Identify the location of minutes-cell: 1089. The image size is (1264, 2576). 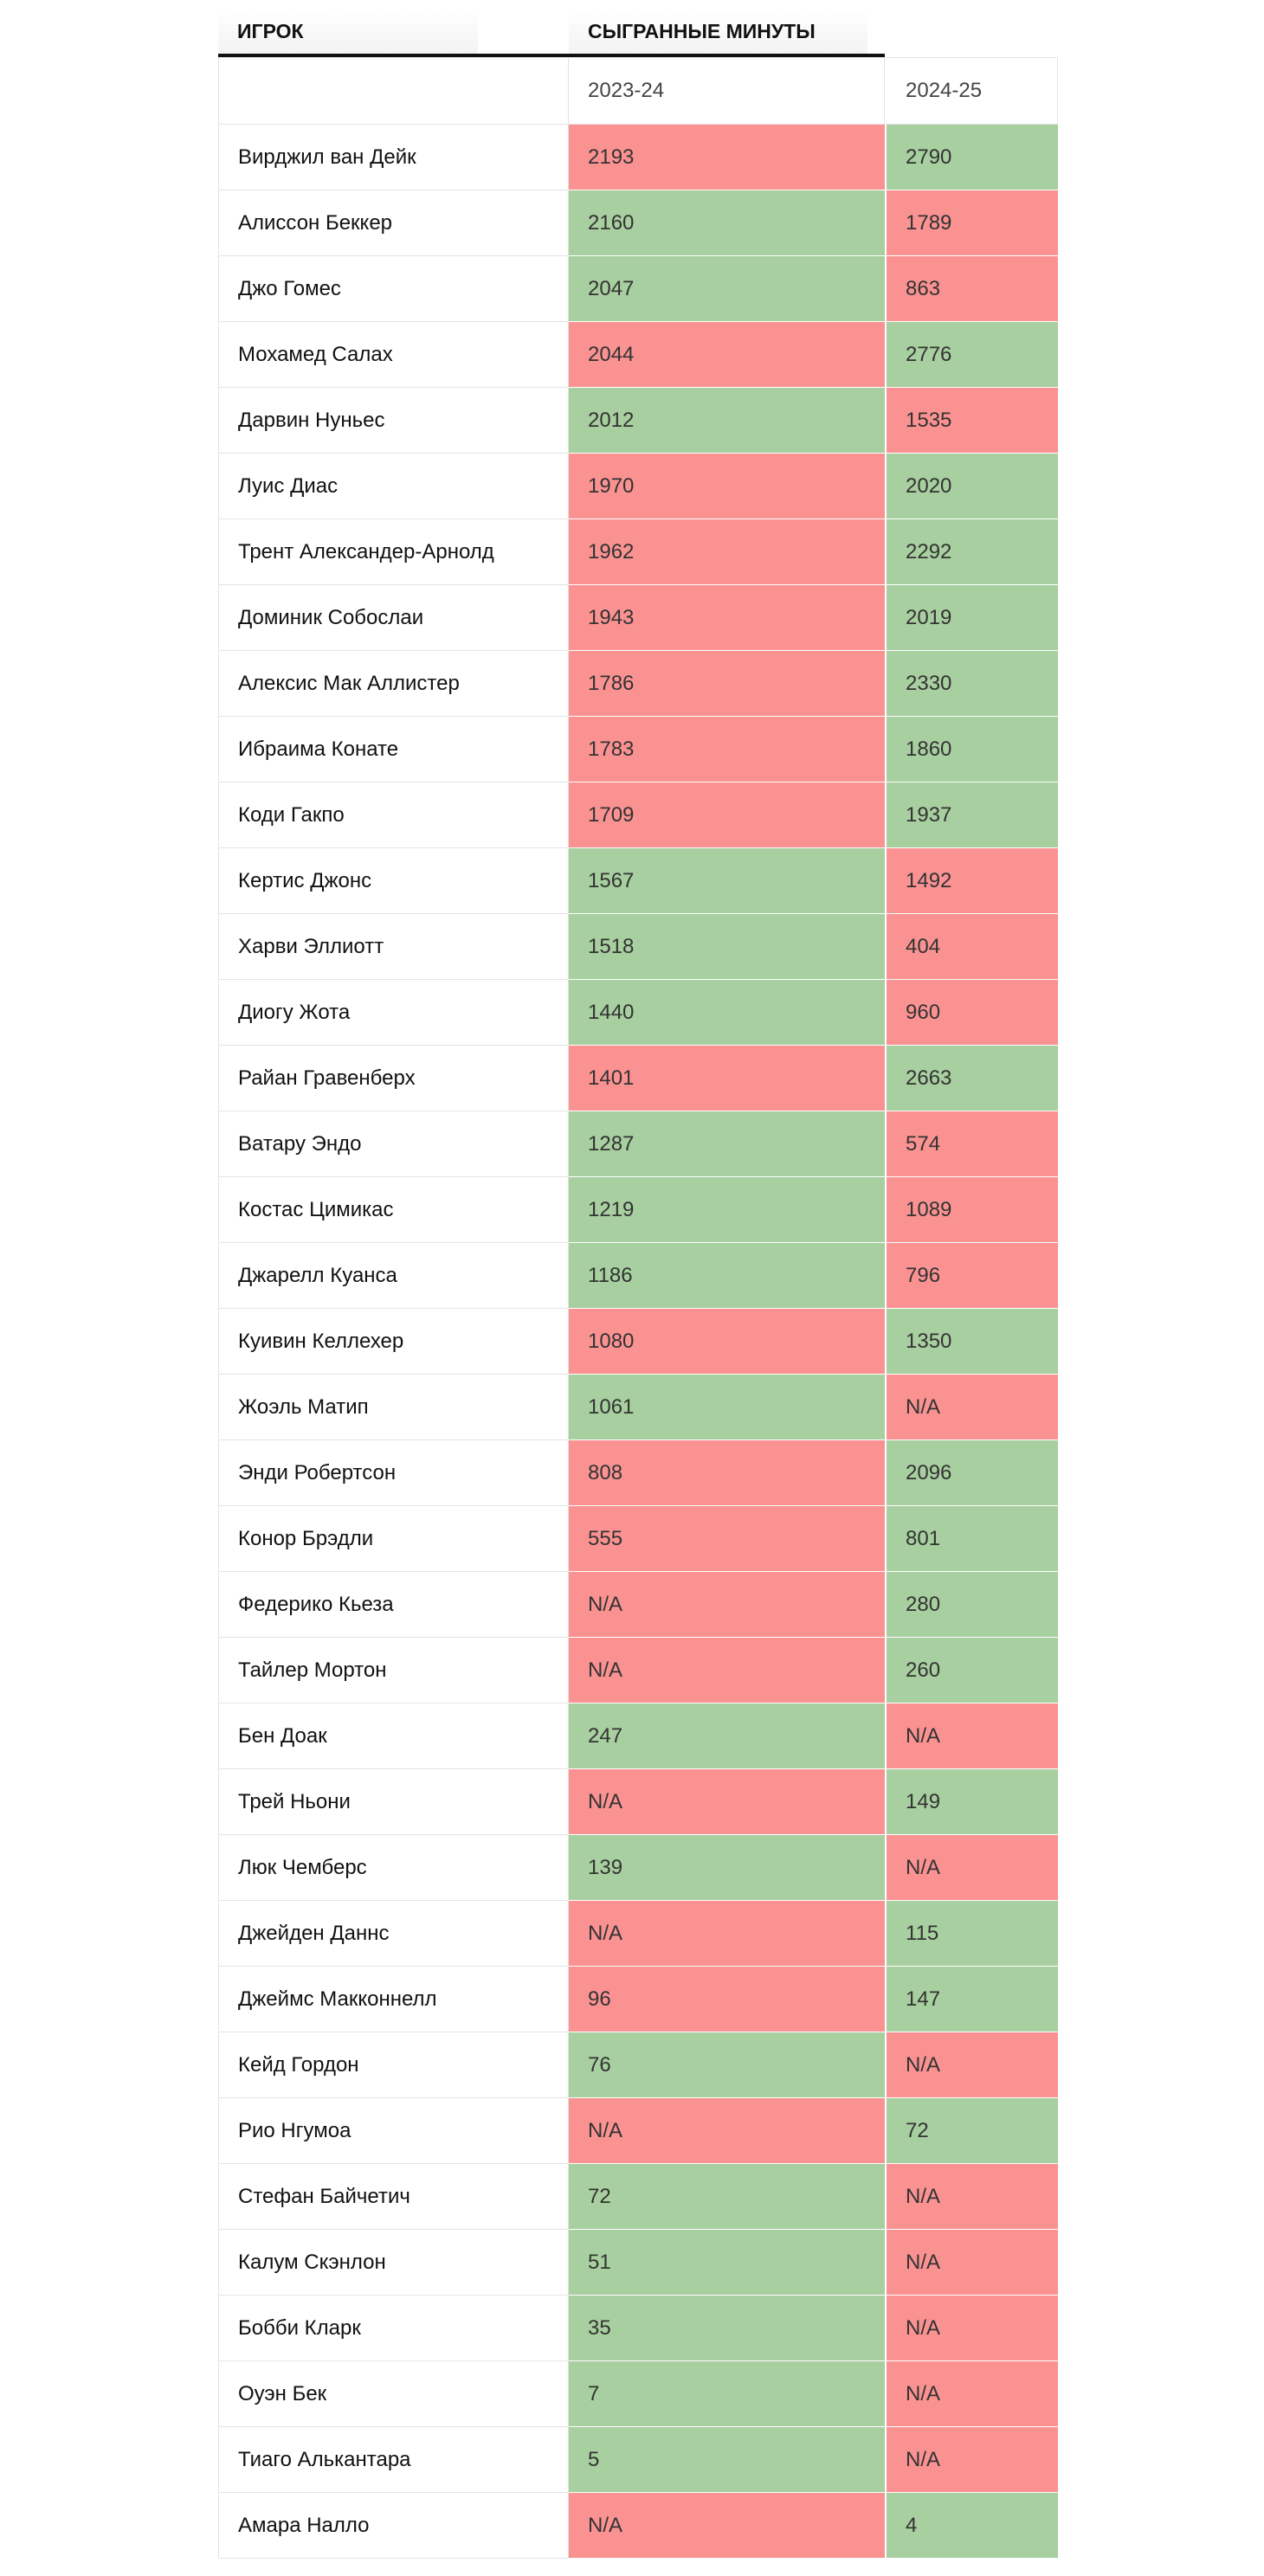
(971, 1210).